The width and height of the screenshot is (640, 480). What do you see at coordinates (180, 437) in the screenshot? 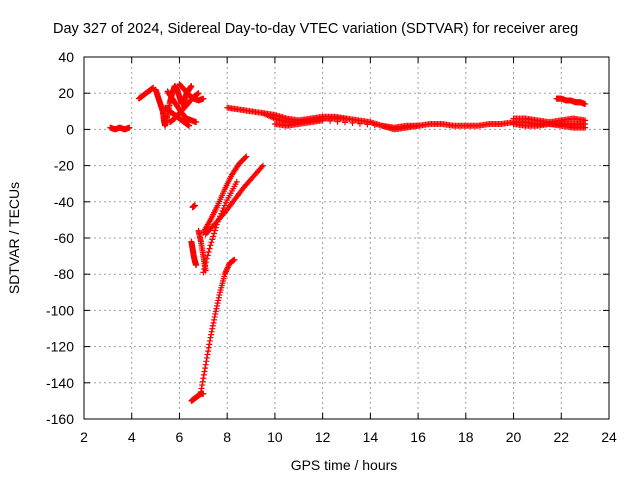
I see `x-tick-label: 6` at bounding box center [180, 437].